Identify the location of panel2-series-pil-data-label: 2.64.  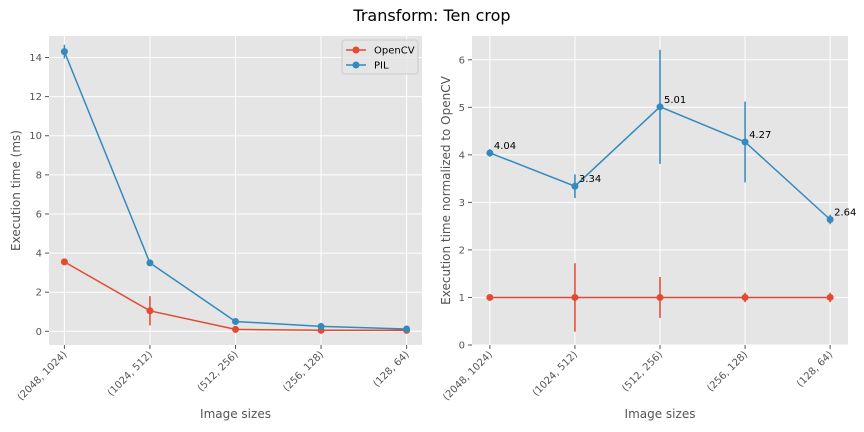
(845, 212).